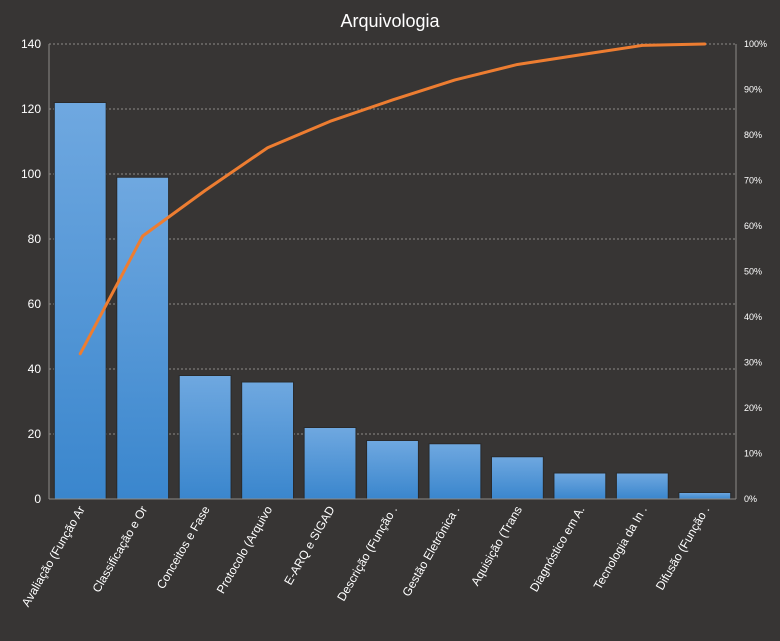 The height and width of the screenshot is (641, 780). I want to click on x-tick-label: Aquisição (Trans, so click(496, 546).